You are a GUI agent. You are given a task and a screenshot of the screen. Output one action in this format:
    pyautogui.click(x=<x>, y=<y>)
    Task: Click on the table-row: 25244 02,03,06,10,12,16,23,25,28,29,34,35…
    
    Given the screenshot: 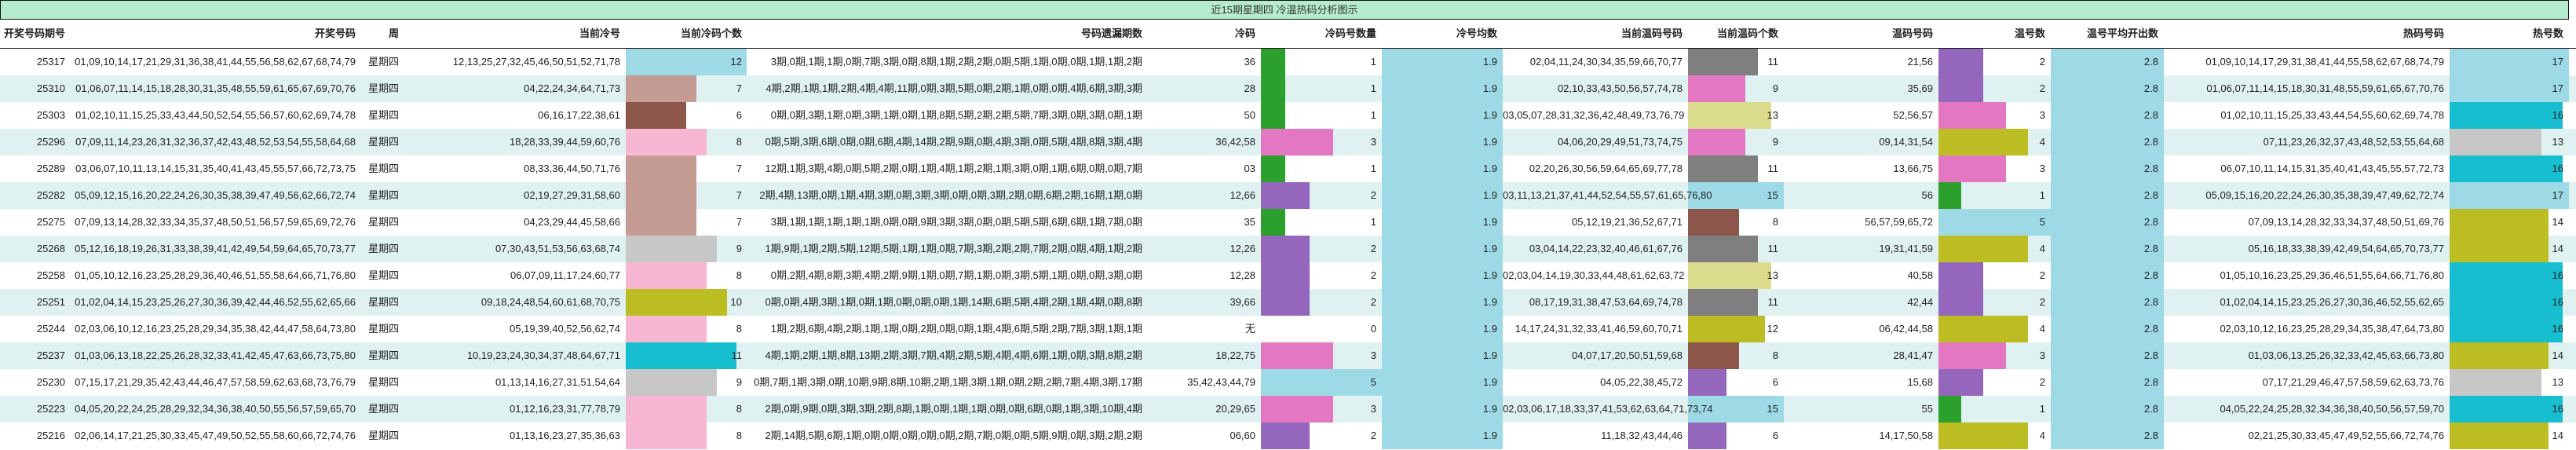 What is the action you would take?
    pyautogui.click(x=1288, y=329)
    